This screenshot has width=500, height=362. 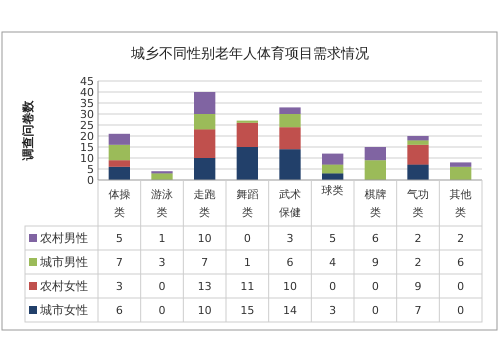 What do you see at coordinates (249, 53) in the screenshot?
I see `chart-title: 城乡不同性别老年人体育项目需求情况` at bounding box center [249, 53].